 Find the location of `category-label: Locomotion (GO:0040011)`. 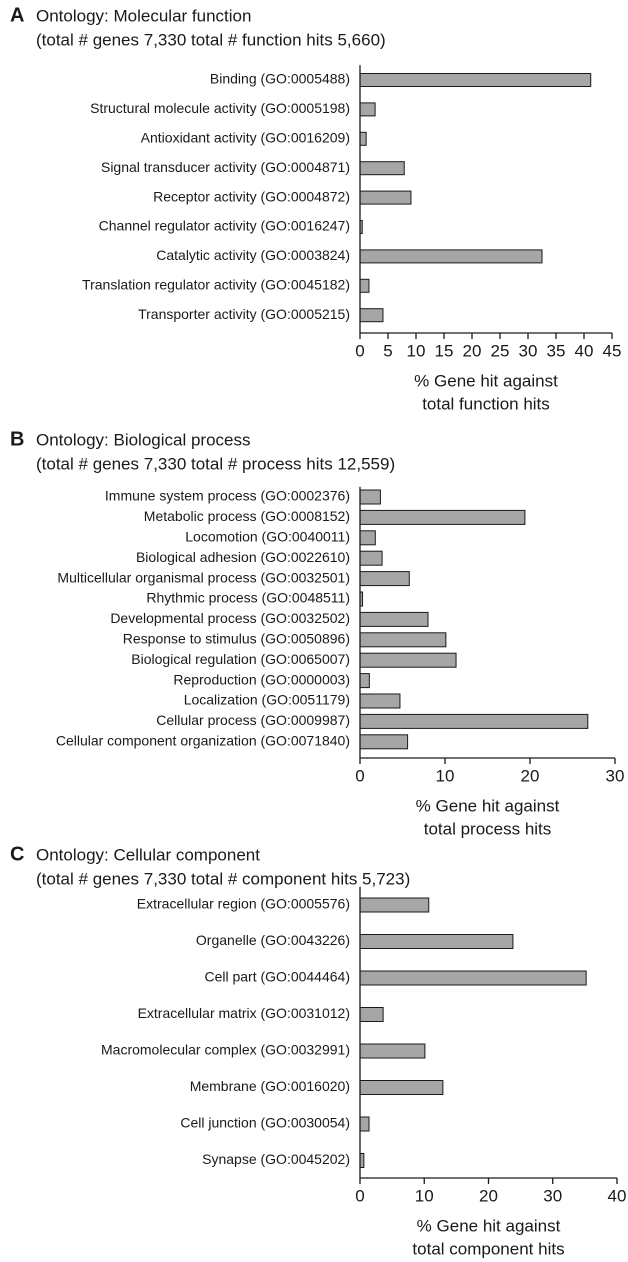

category-label: Locomotion (GO:0040011) is located at coordinates (267, 537).